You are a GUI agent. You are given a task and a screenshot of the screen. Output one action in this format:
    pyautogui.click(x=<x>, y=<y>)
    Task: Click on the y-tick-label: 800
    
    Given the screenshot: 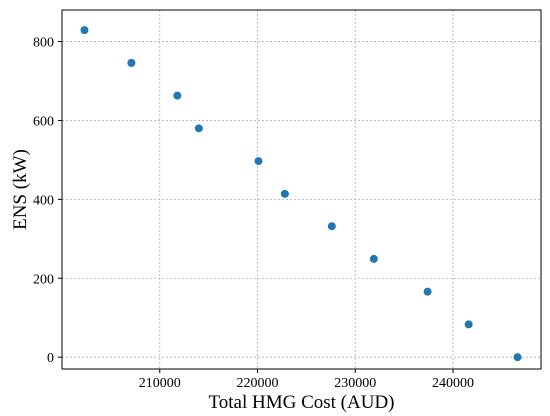 What is the action you would take?
    pyautogui.click(x=43, y=43)
    